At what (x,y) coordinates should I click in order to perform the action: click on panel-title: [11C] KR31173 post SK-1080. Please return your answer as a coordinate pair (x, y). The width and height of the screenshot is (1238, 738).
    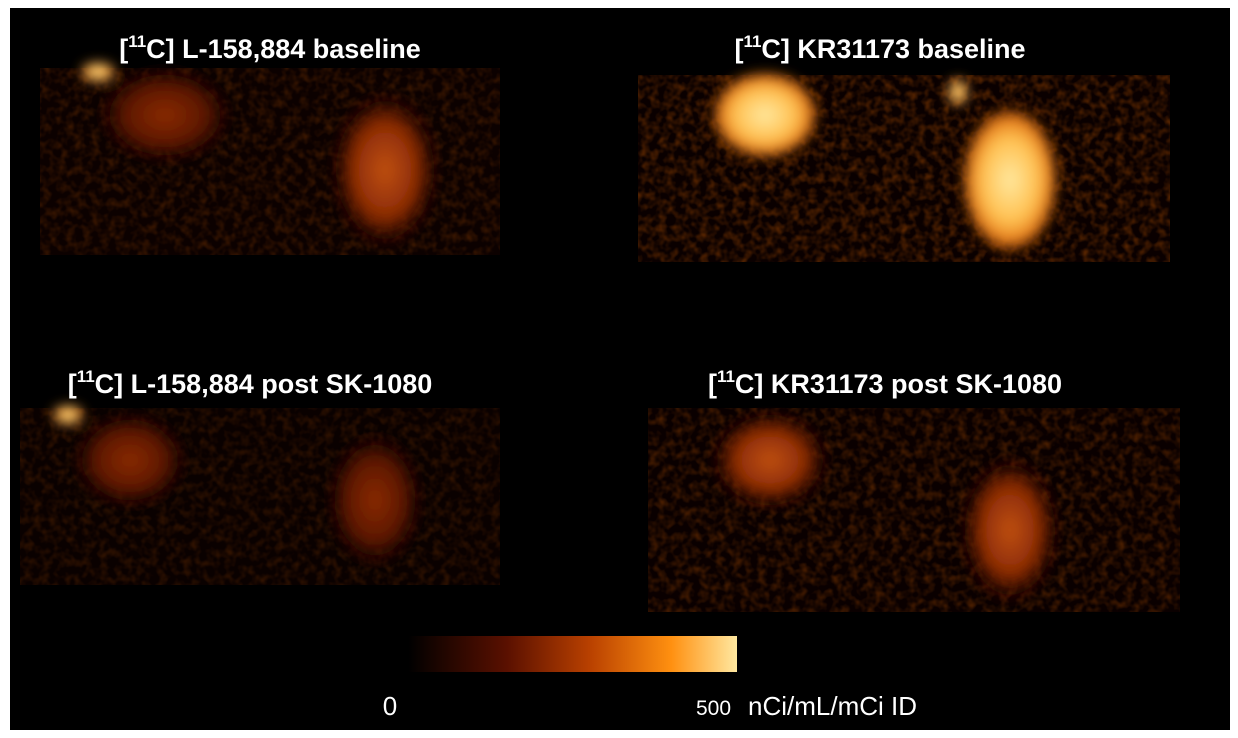
    Looking at the image, I should click on (885, 383).